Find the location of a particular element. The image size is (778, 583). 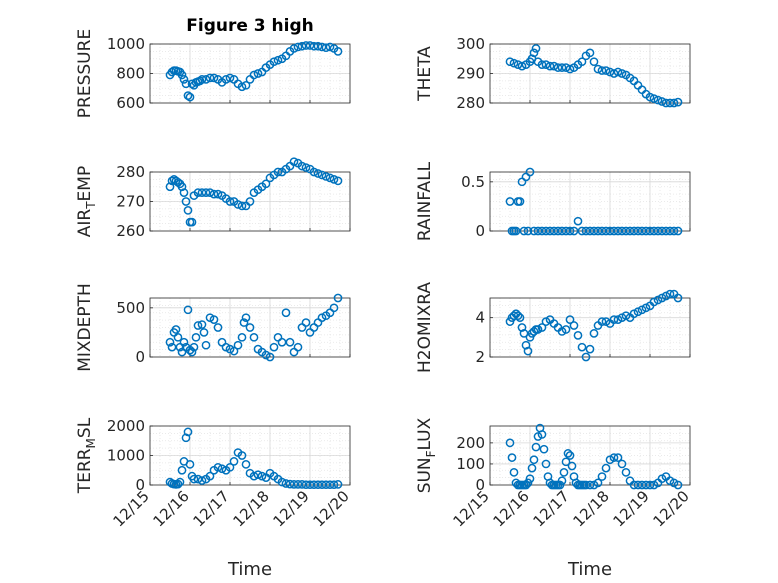

y-tick-label: 300 is located at coordinates (470, 44).